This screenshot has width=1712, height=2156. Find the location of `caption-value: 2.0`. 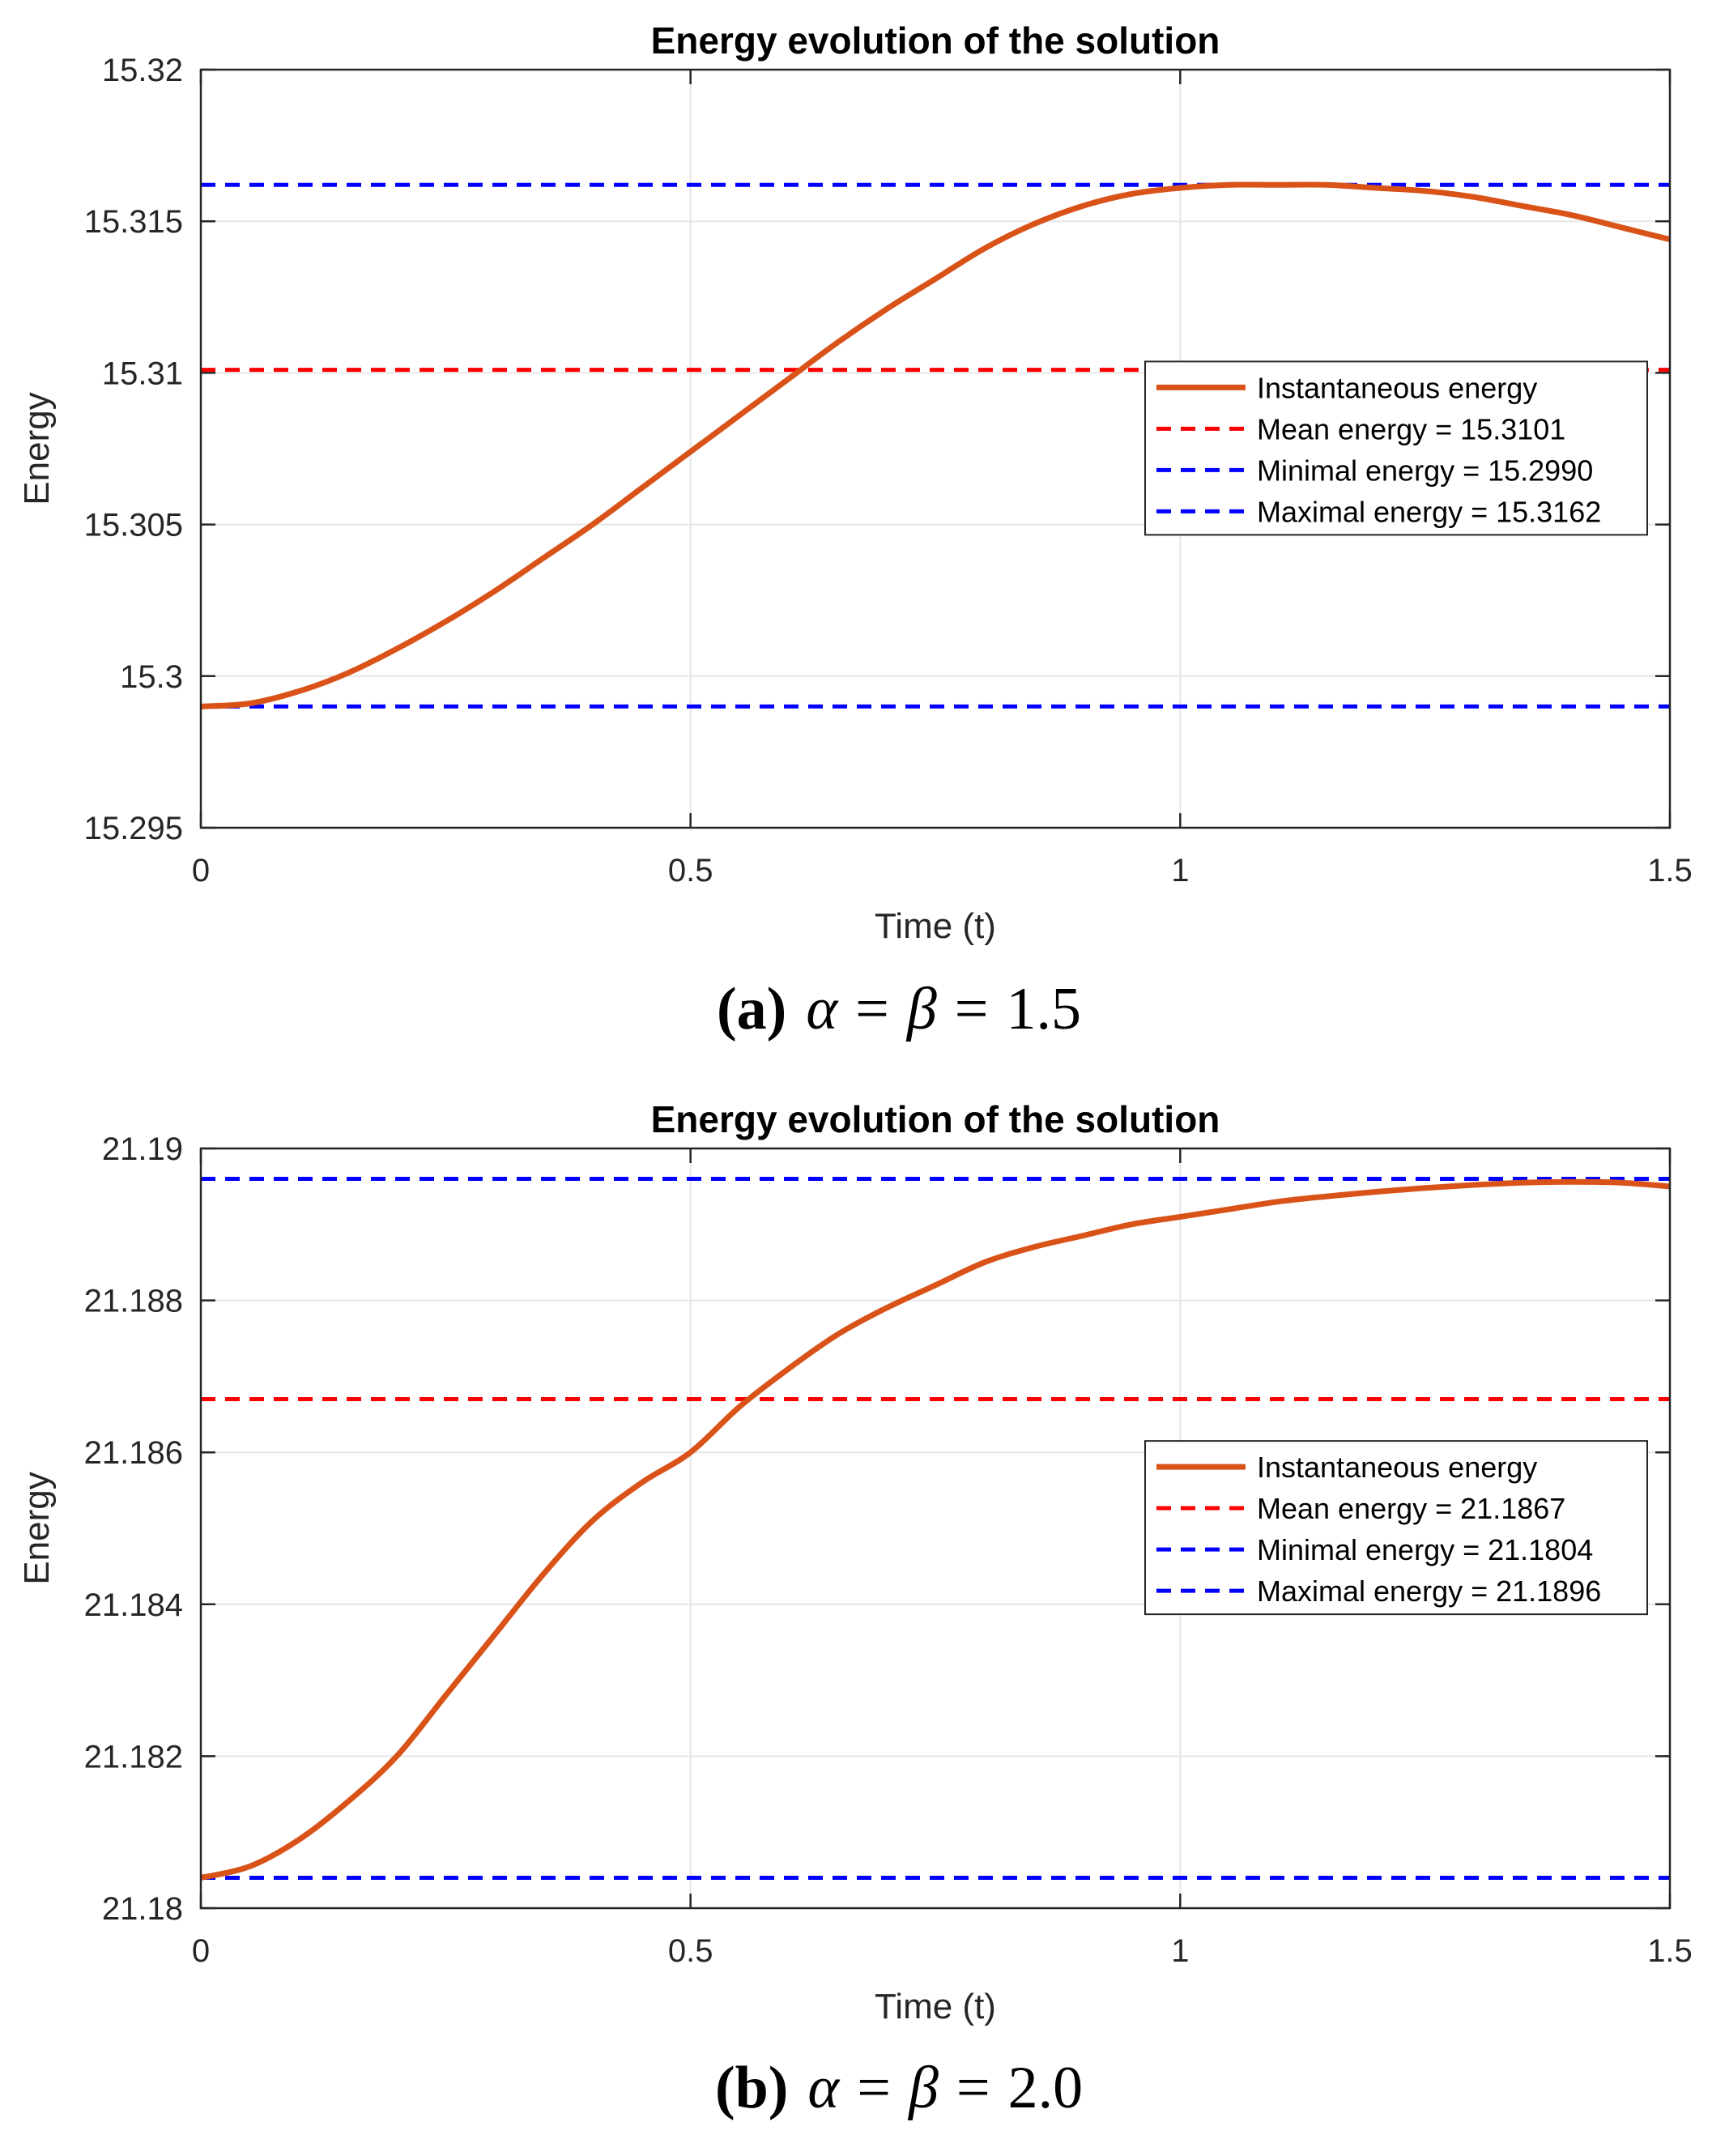

caption-value: 2.0 is located at coordinates (1046, 2088).